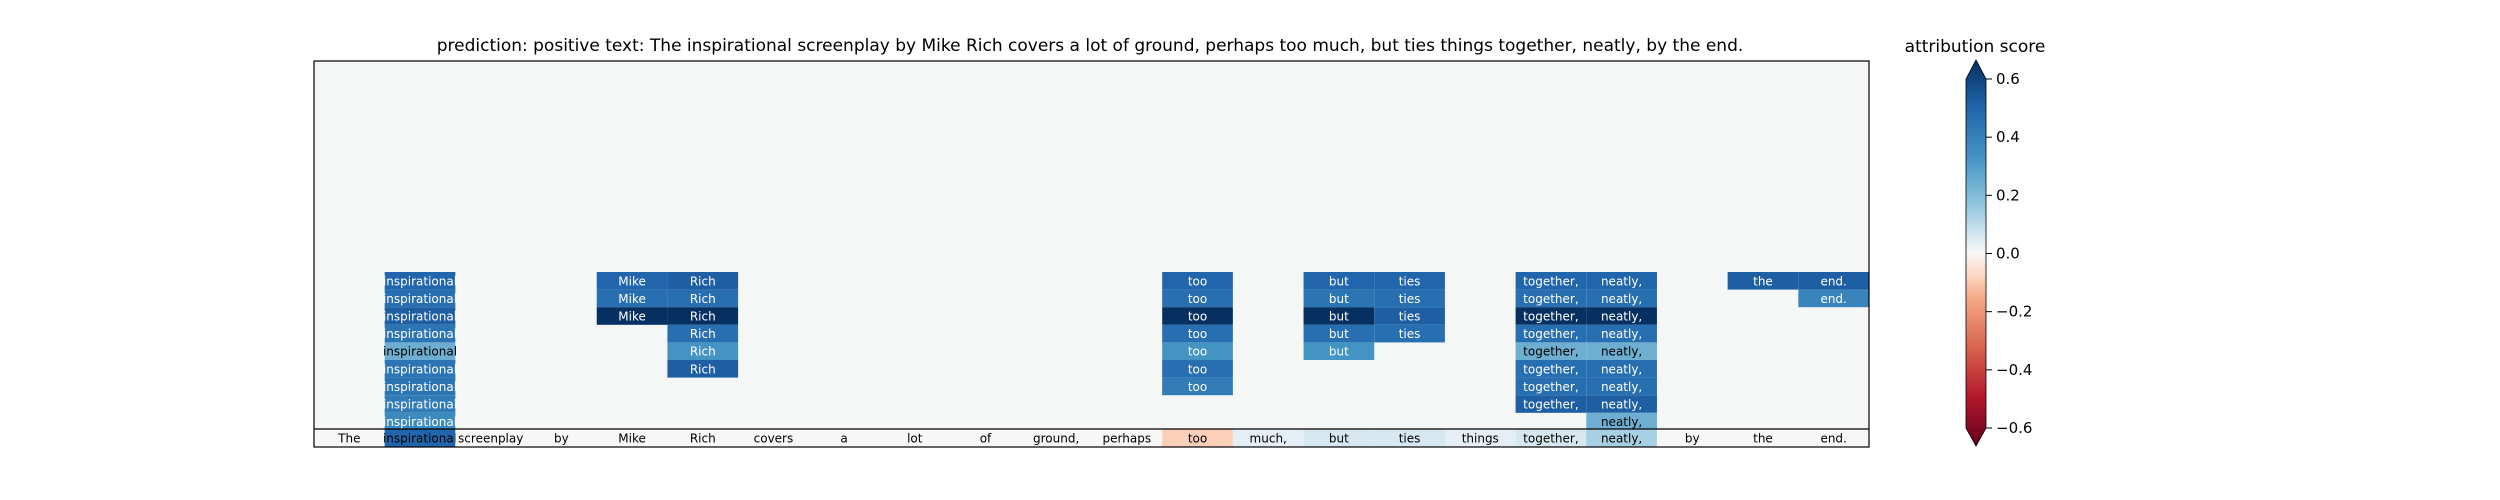 The height and width of the screenshot is (500, 2500). Describe the element at coordinates (2014, 312) in the screenshot. I see `colorbar-tick-label: −0.2` at that location.